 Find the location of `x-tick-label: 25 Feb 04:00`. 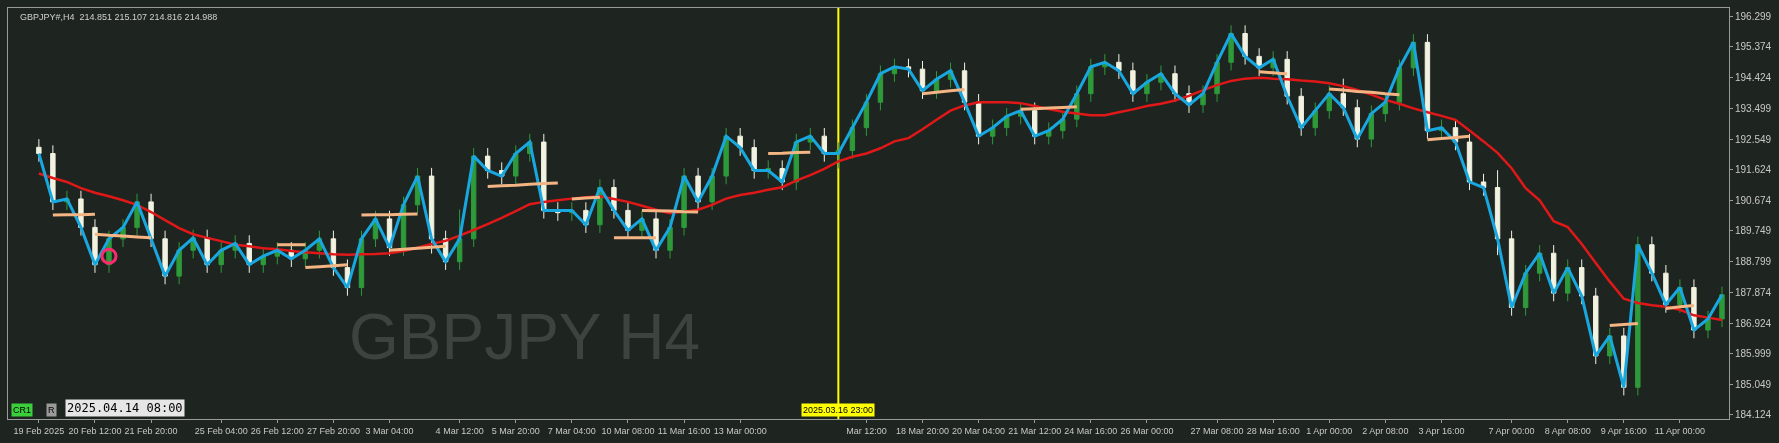

x-tick-label: 25 Feb 04:00 is located at coordinates (221, 430).